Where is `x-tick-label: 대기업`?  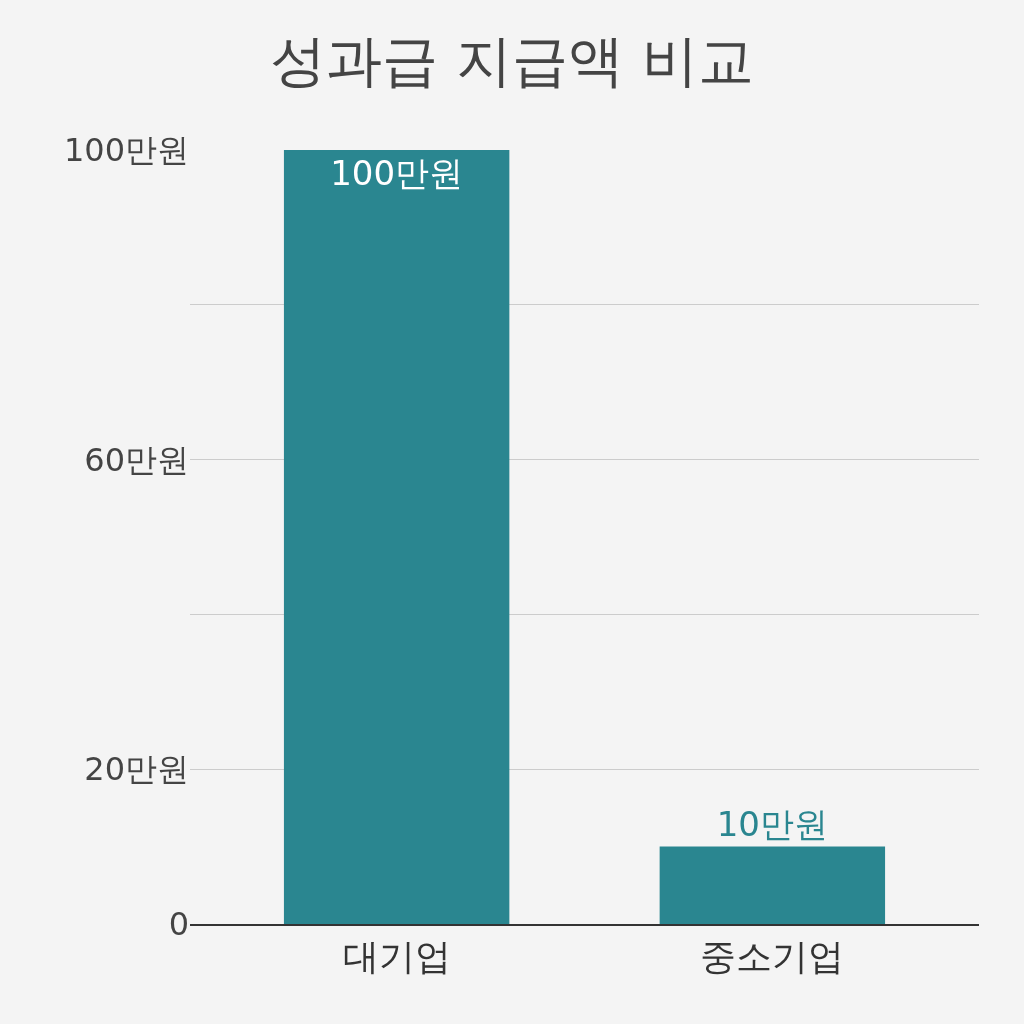
x-tick-label: 대기업 is located at coordinates (396, 957).